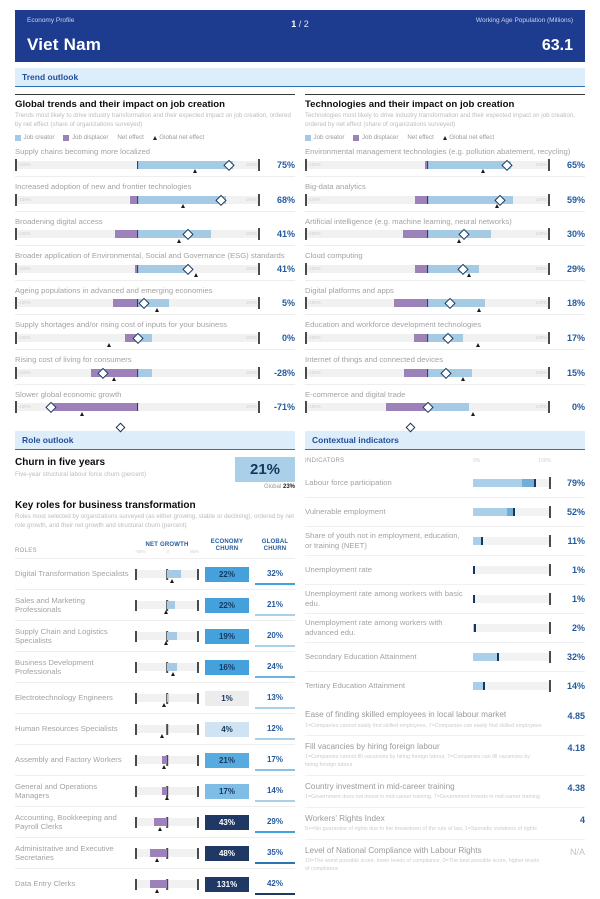 The width and height of the screenshot is (600, 899). What do you see at coordinates (72, 760) in the screenshot?
I see `role-name: Assembly and Factory Workers` at bounding box center [72, 760].